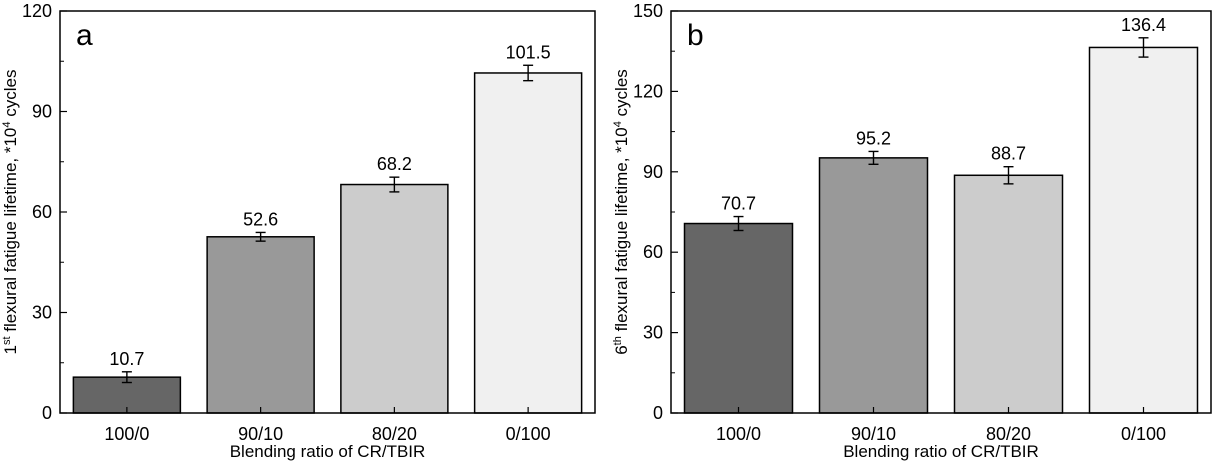  Describe the element at coordinates (1008, 154) in the screenshot. I see `value-label: 88.7` at that location.